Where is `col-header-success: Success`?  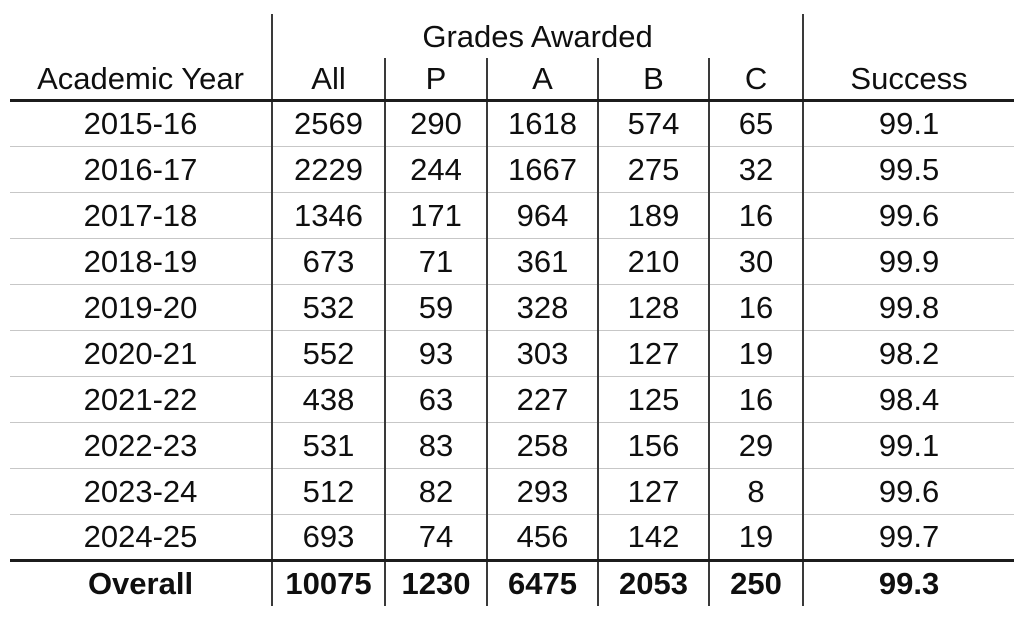 col-header-success: Success is located at coordinates (909, 78).